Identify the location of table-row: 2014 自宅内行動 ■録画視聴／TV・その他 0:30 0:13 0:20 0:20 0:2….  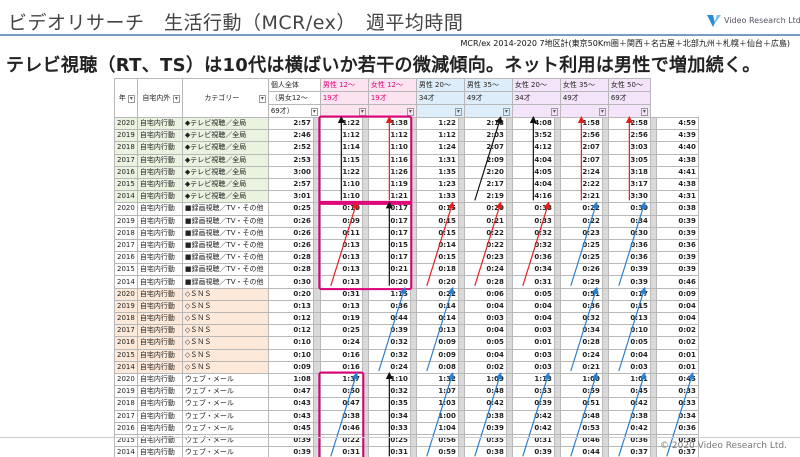
(406, 282).